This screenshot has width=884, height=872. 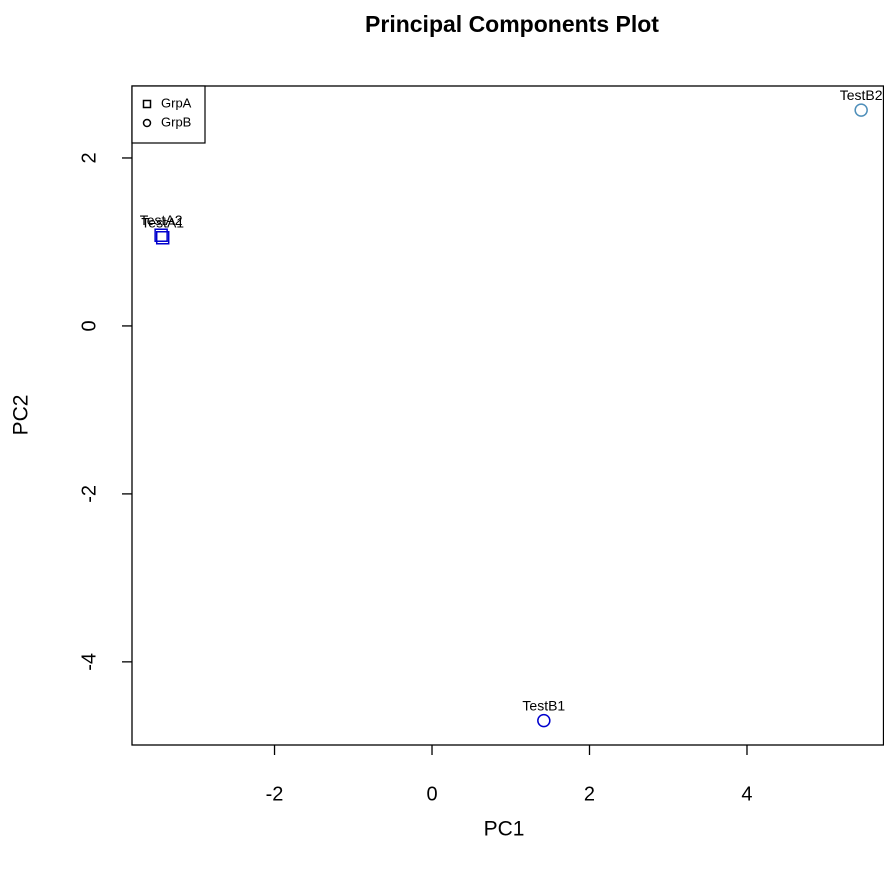 I want to click on point-label: TestA2, so click(x=161, y=220).